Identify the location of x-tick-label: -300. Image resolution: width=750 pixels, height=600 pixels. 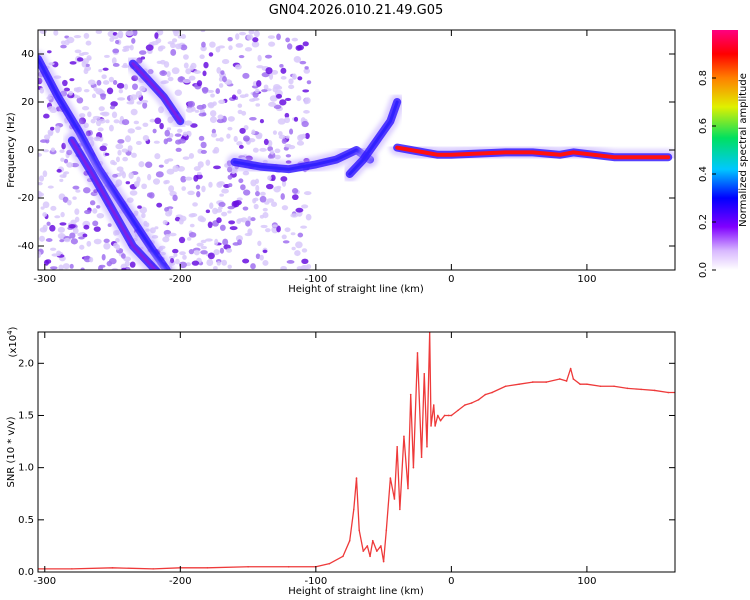
(44, 279).